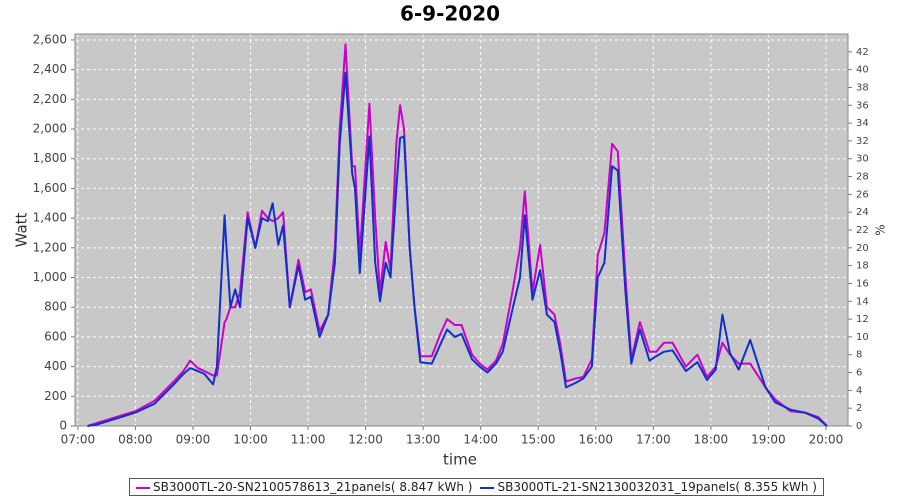 The width and height of the screenshot is (900, 500). I want to click on y2-tick-label: 6, so click(859, 373).